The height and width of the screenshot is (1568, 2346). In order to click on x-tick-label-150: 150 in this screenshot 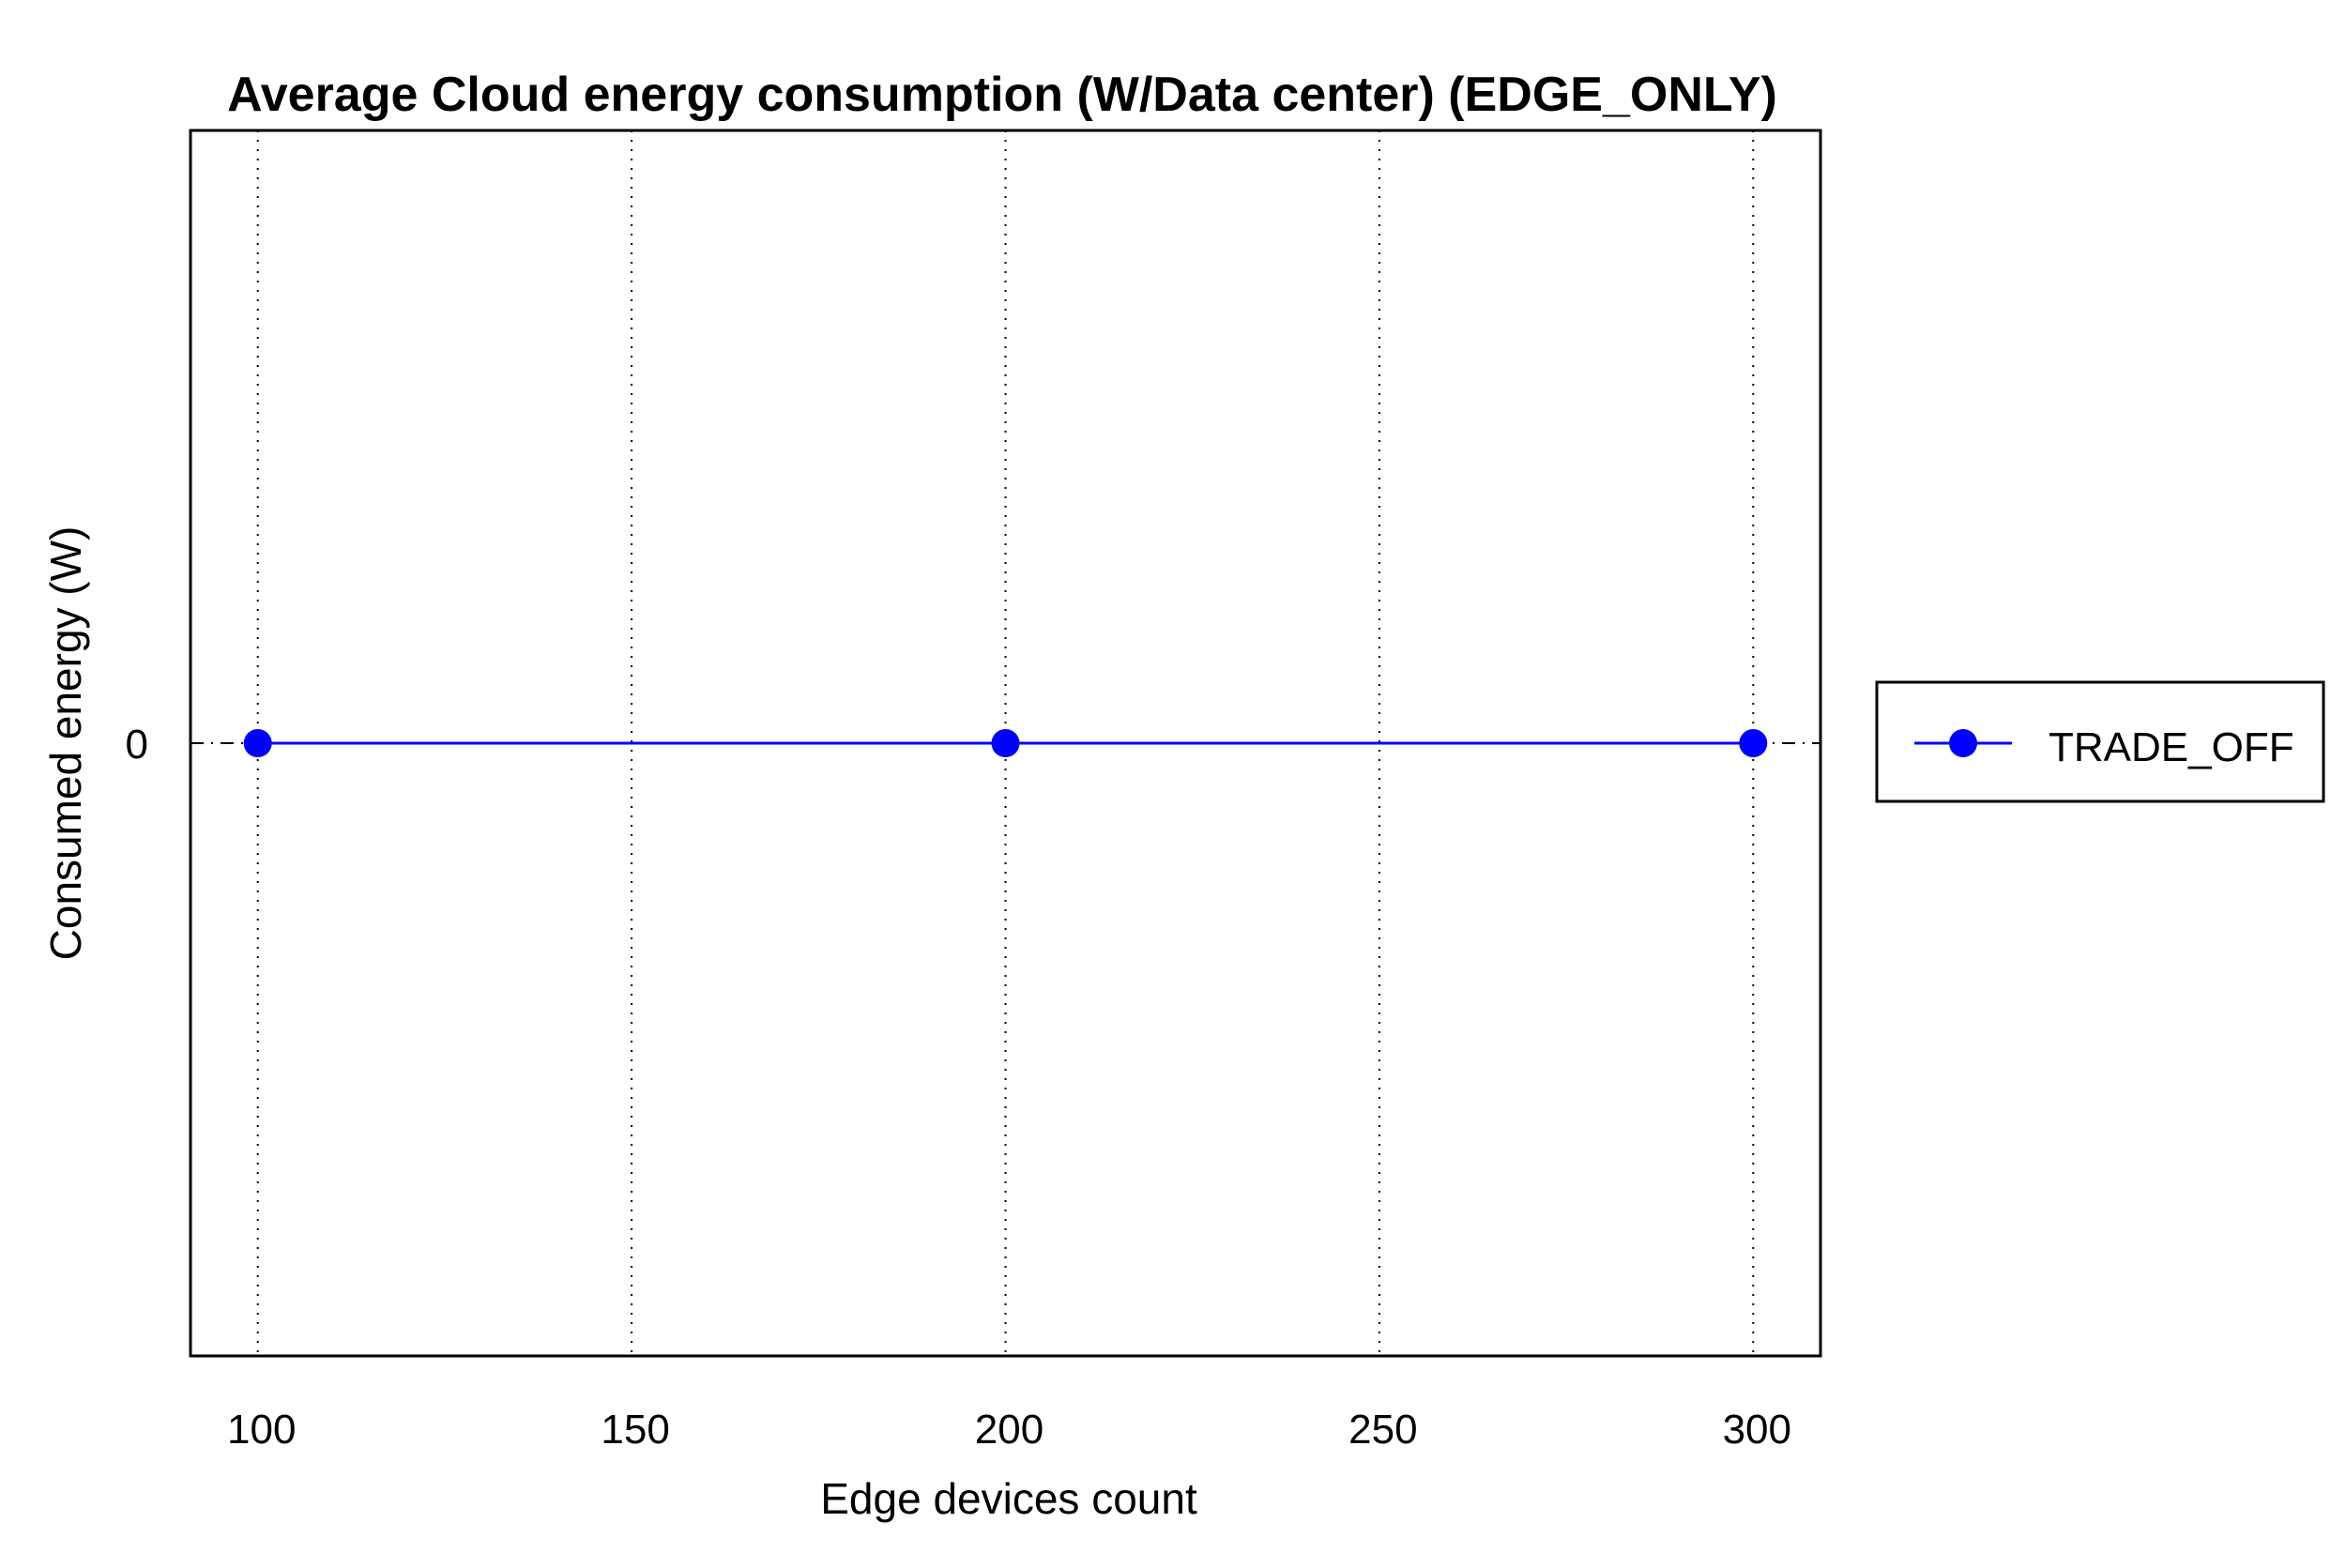, I will do `click(635, 1430)`.